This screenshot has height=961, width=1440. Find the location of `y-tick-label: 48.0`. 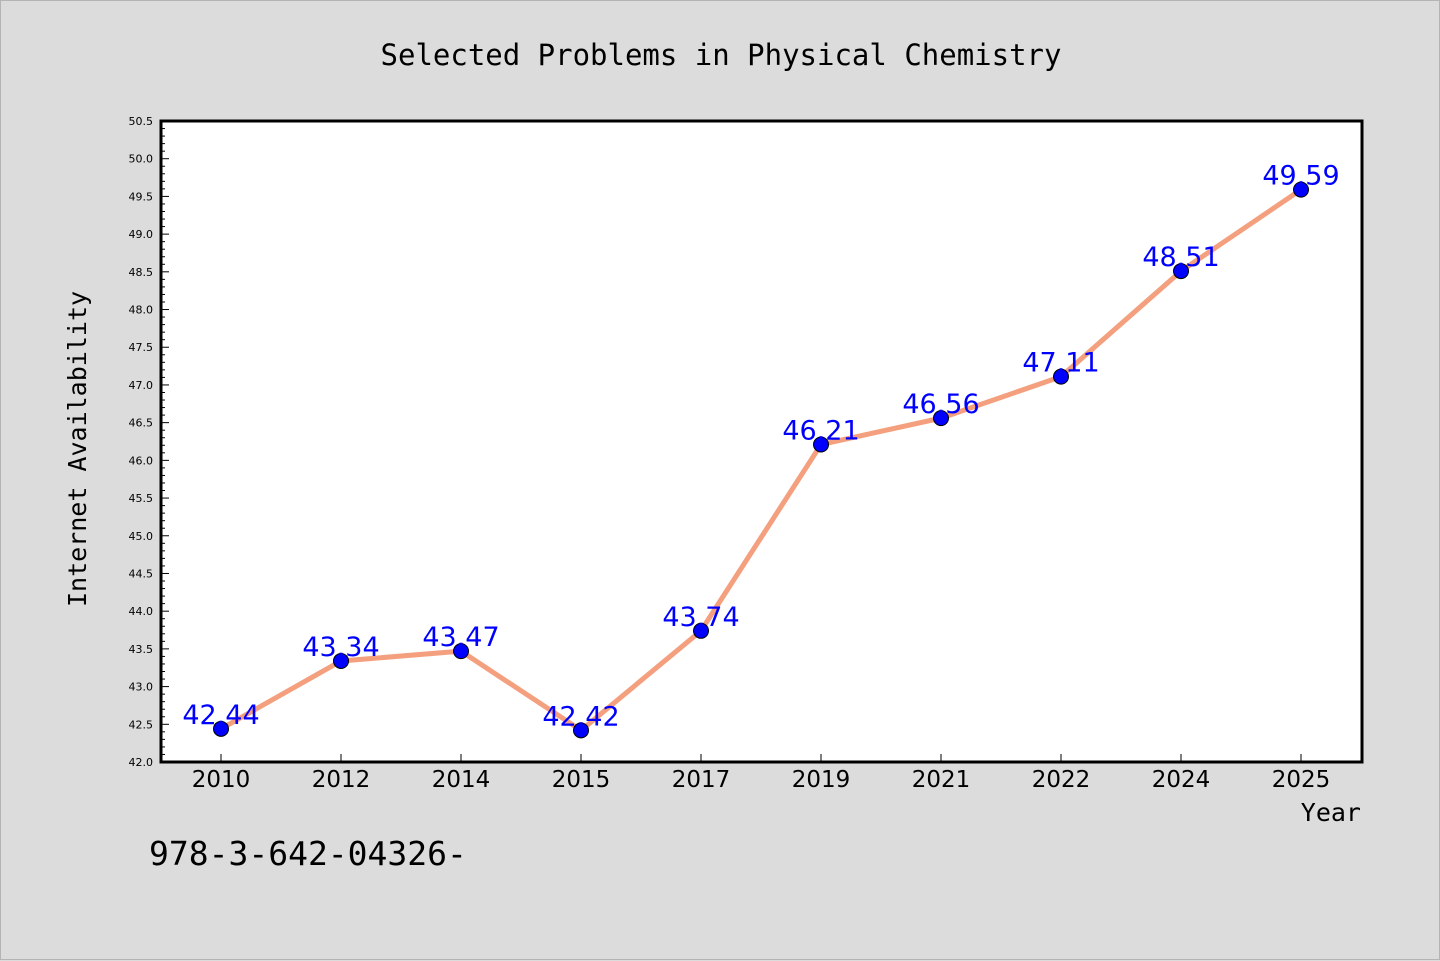

y-tick-label: 48.0 is located at coordinates (141, 310).